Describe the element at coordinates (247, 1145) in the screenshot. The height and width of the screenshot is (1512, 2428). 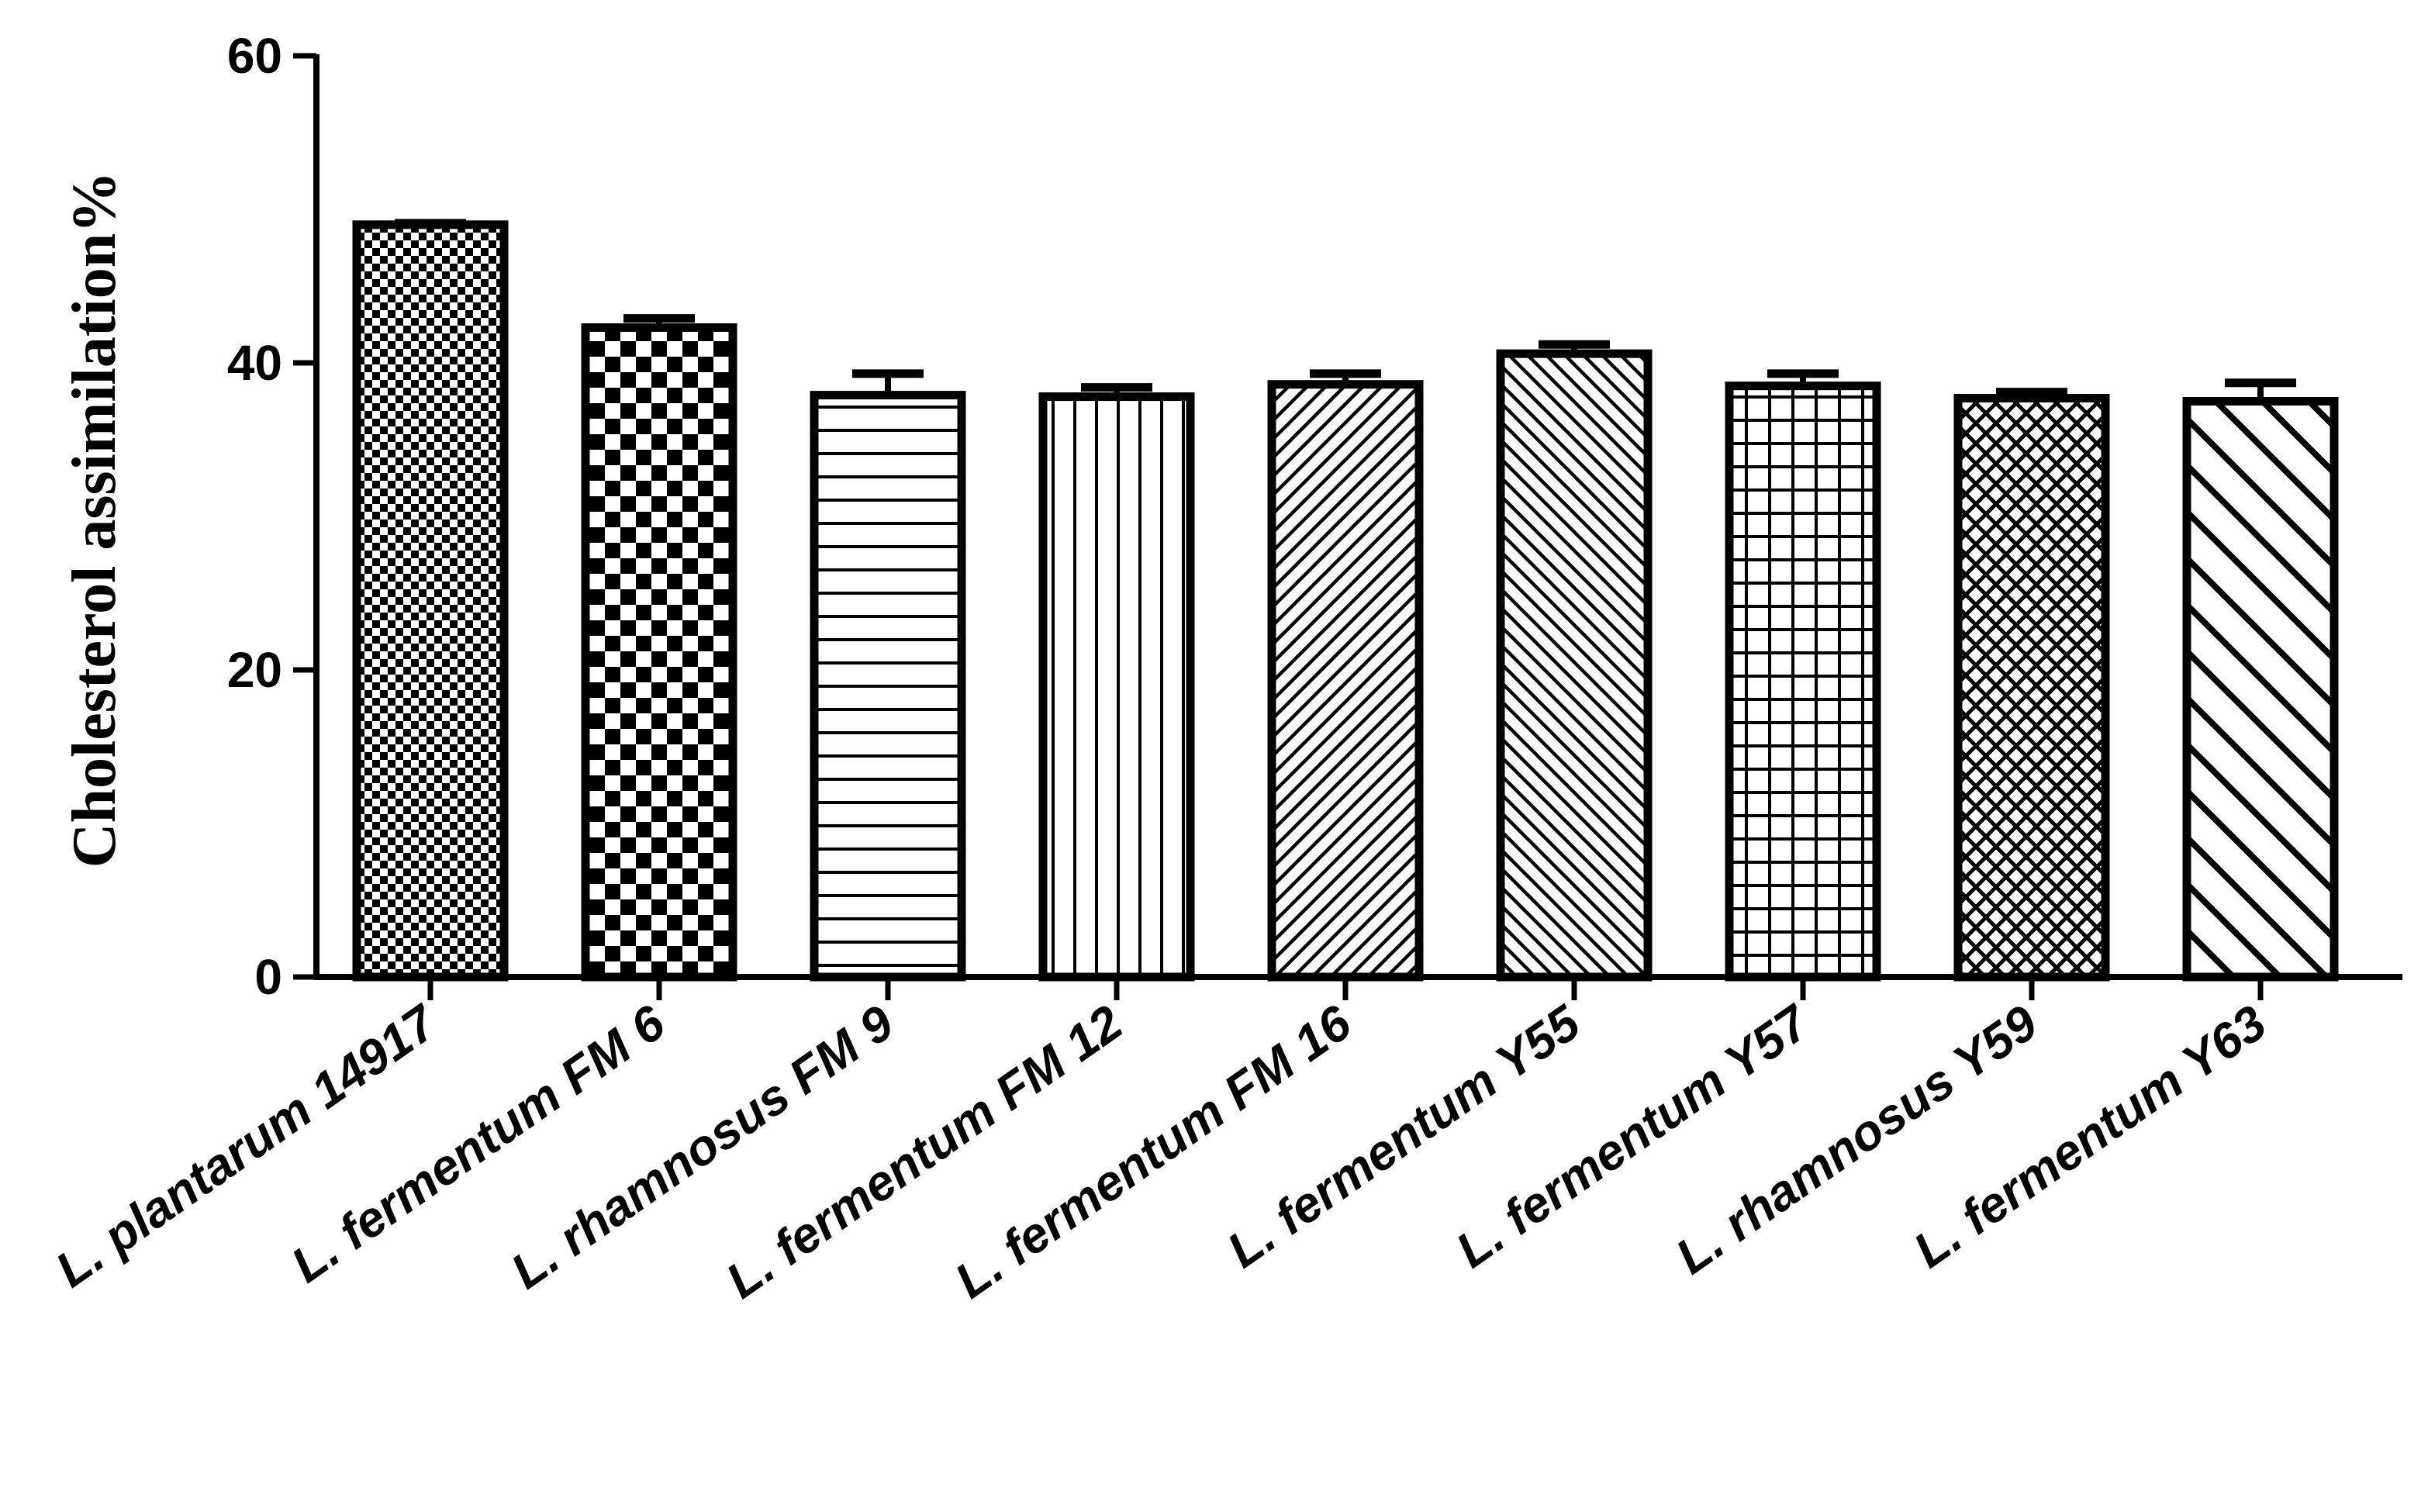
I see `x-category-label-1: L. plantarum 14917` at that location.